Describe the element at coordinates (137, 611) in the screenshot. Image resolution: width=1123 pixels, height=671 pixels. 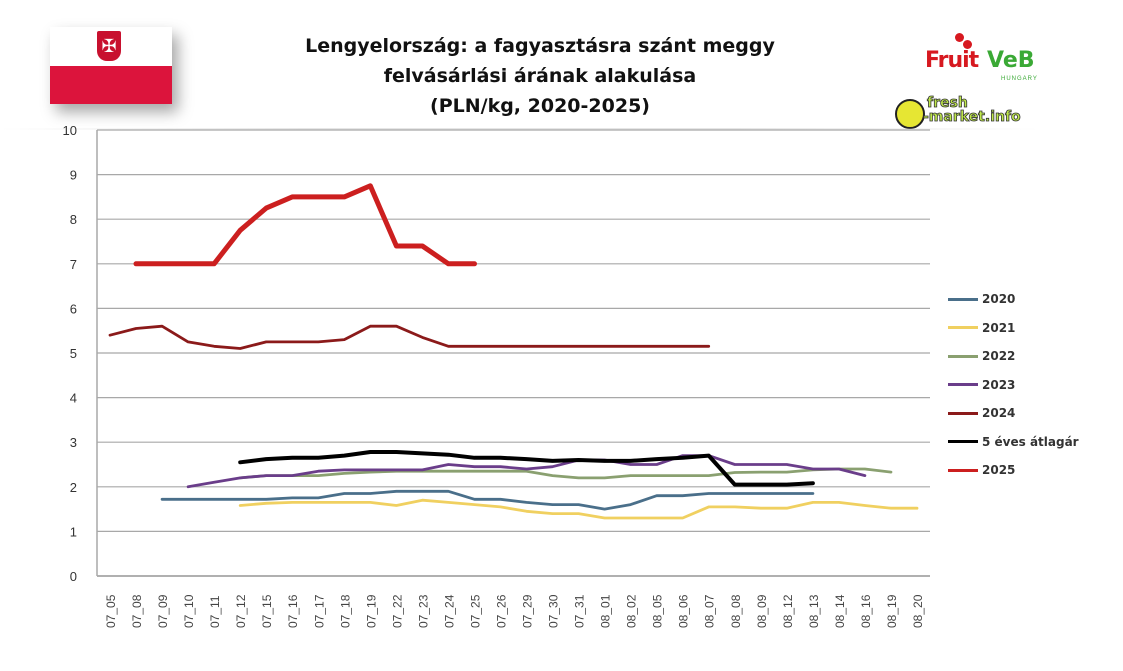
I see `x-tick-label: 07_08` at that location.